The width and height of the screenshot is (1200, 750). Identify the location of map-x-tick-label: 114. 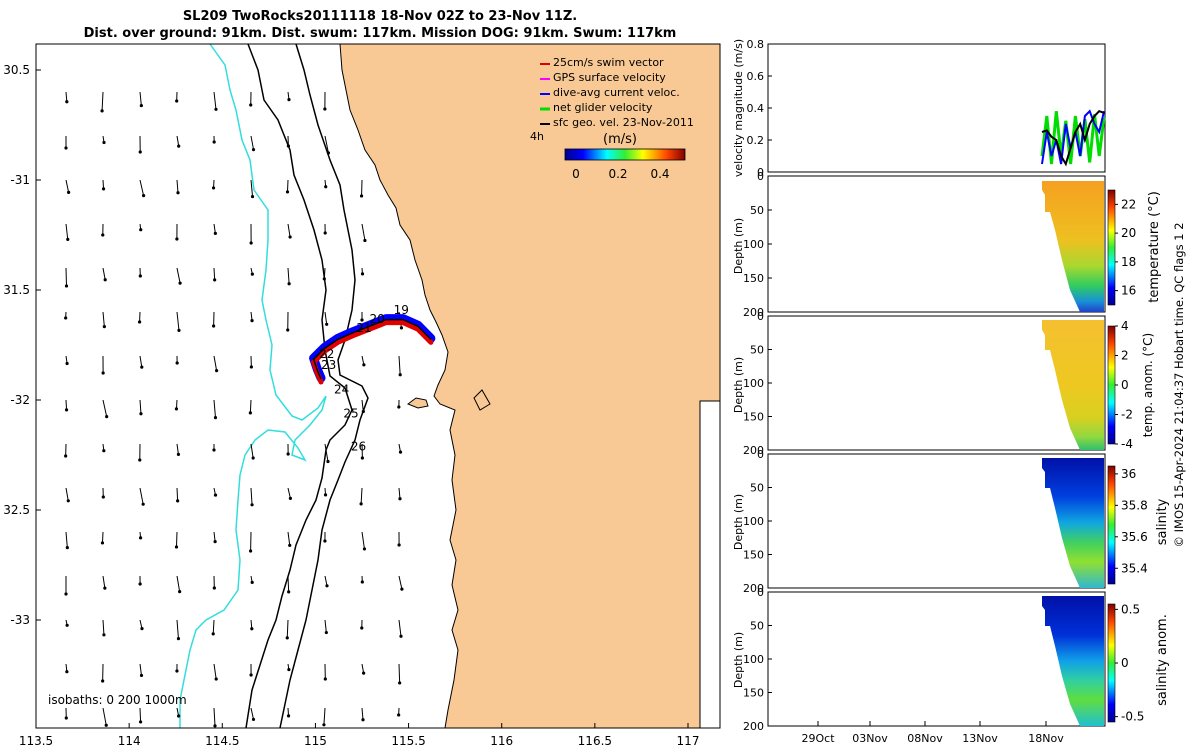
(129, 741).